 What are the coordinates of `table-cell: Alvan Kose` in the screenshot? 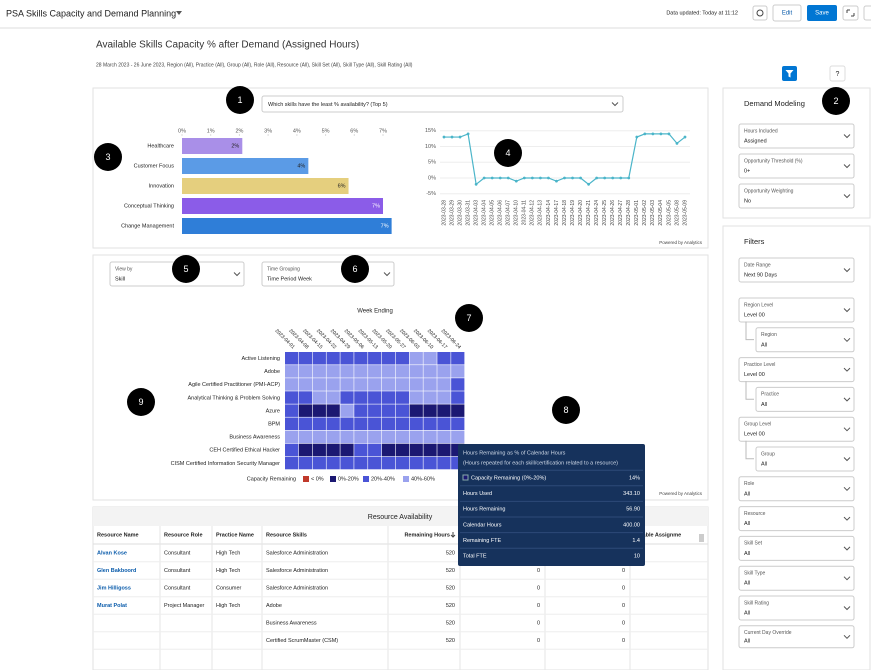 It's located at (112, 553).